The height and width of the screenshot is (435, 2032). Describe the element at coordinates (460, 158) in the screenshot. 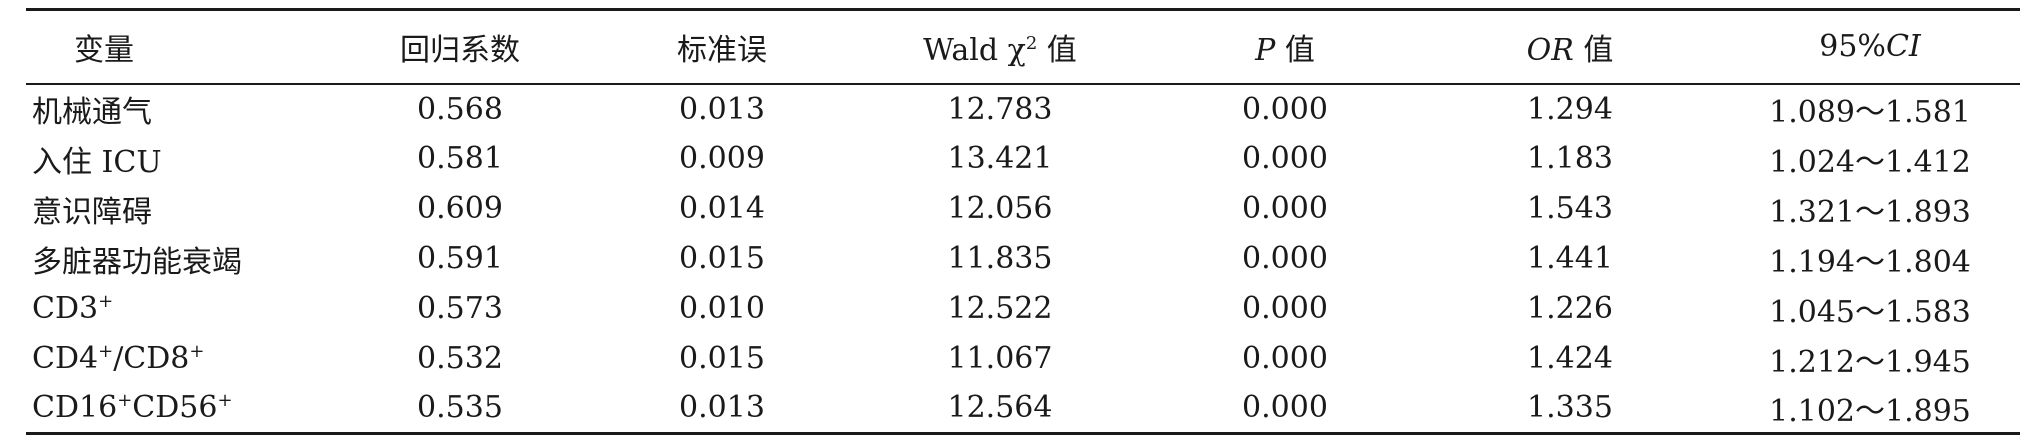

I see `cell-coefficient: 0.581` at that location.